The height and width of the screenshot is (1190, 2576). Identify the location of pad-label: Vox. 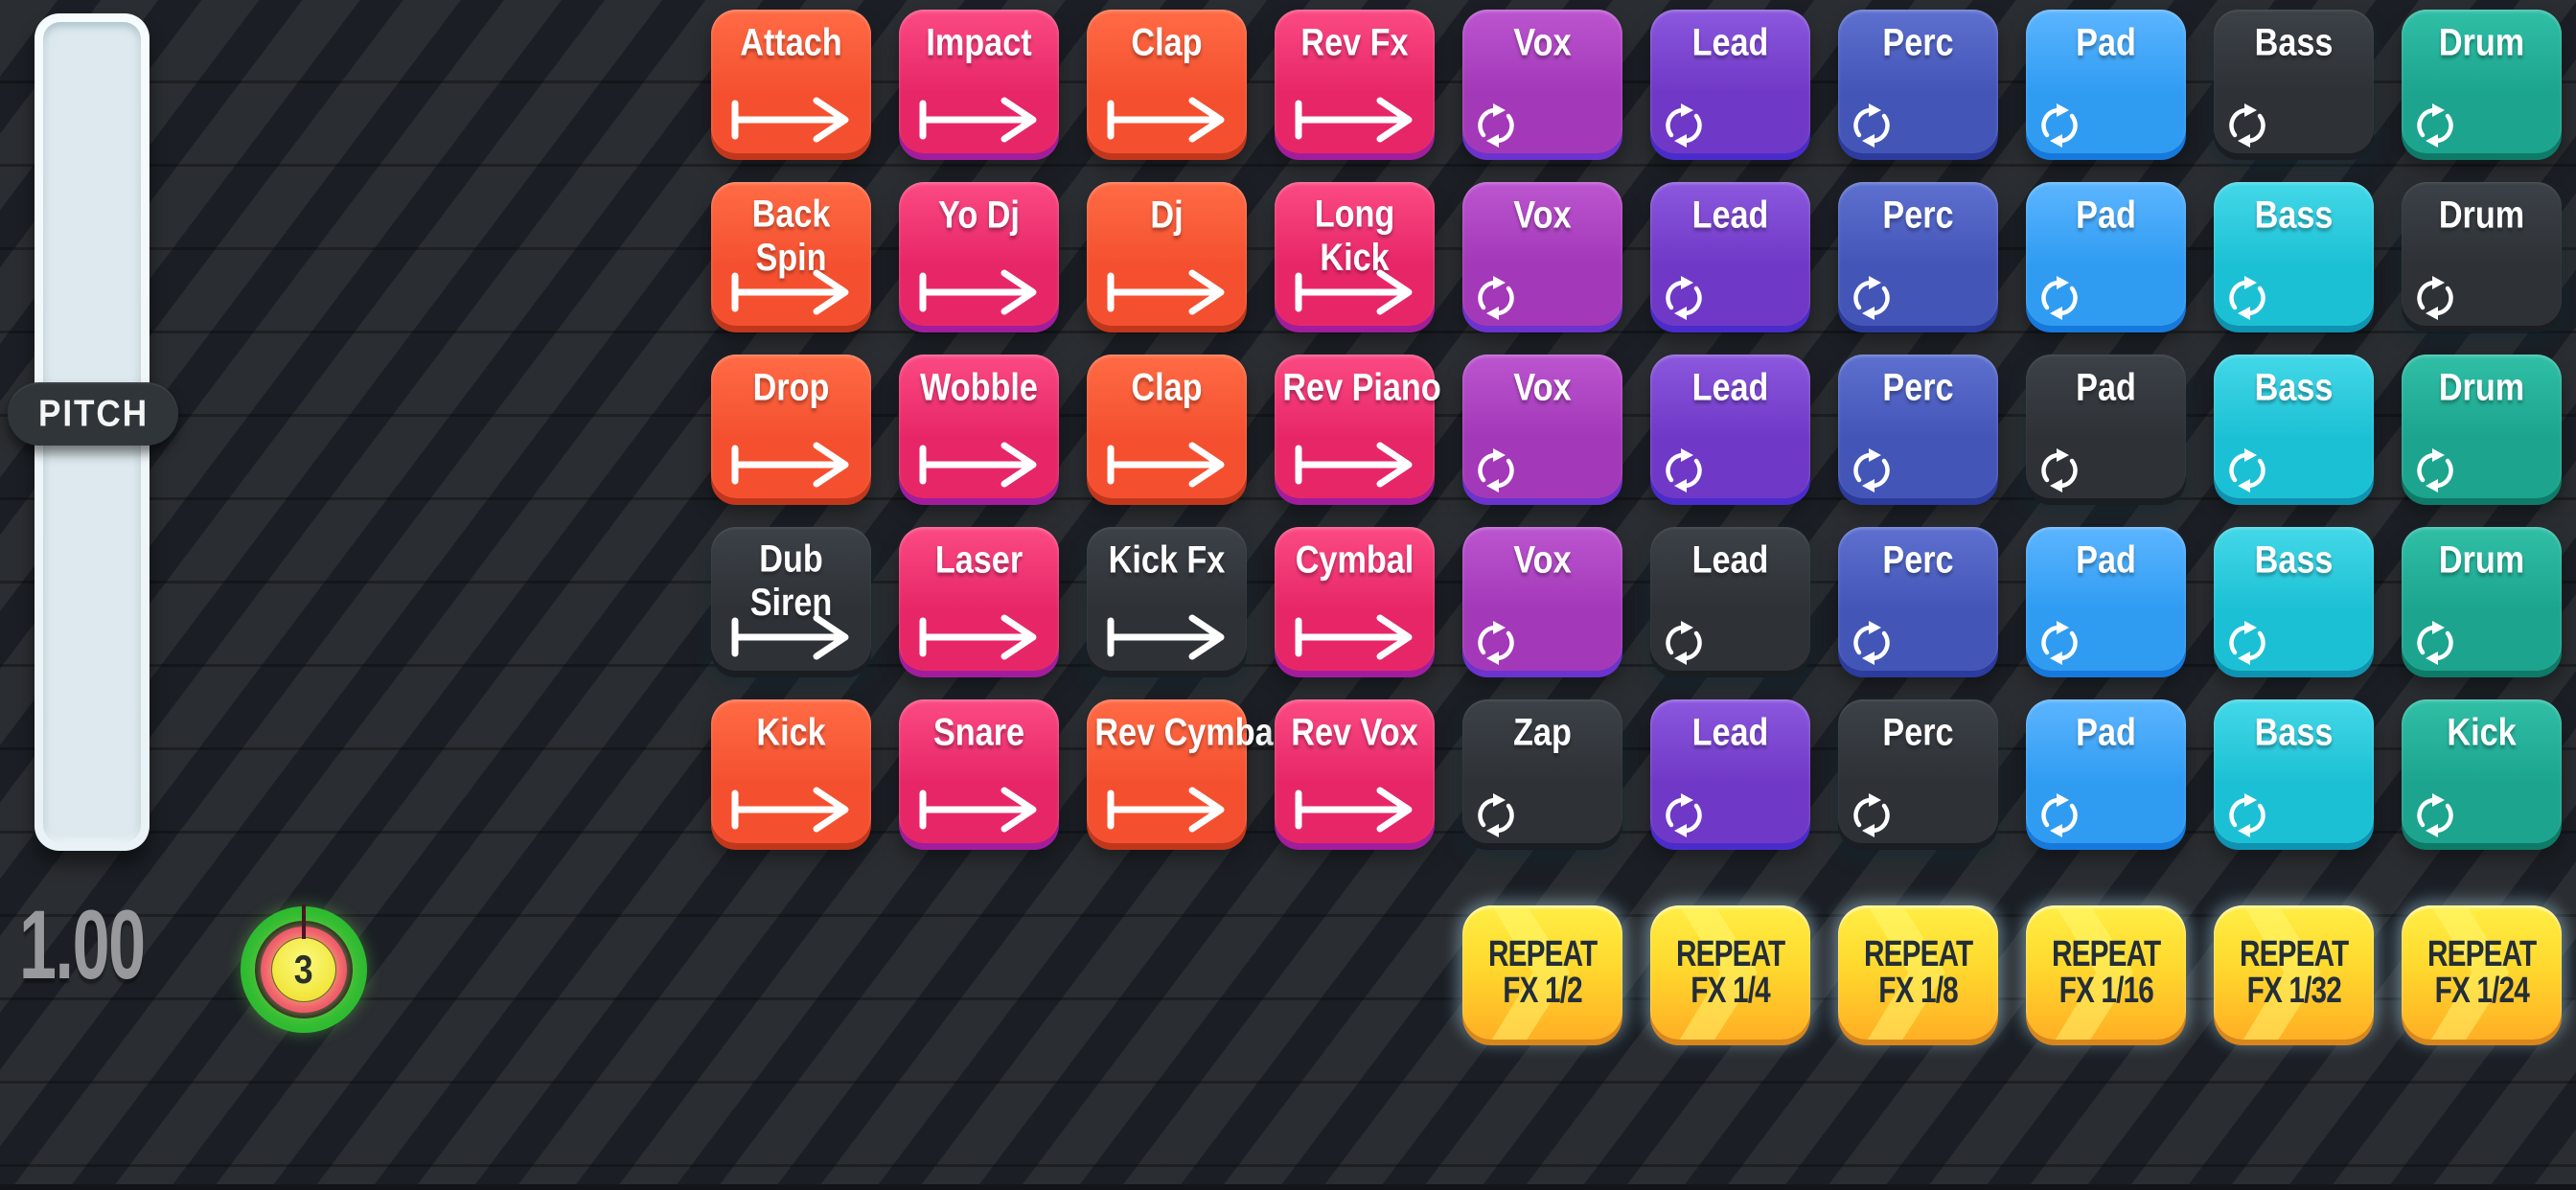
(1542, 560).